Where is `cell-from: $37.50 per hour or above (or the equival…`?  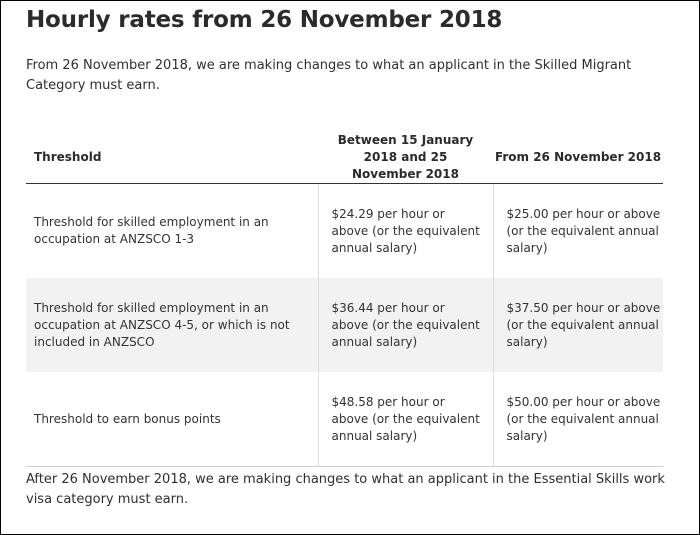 cell-from: $37.50 per hour or above (or the equival… is located at coordinates (578, 325).